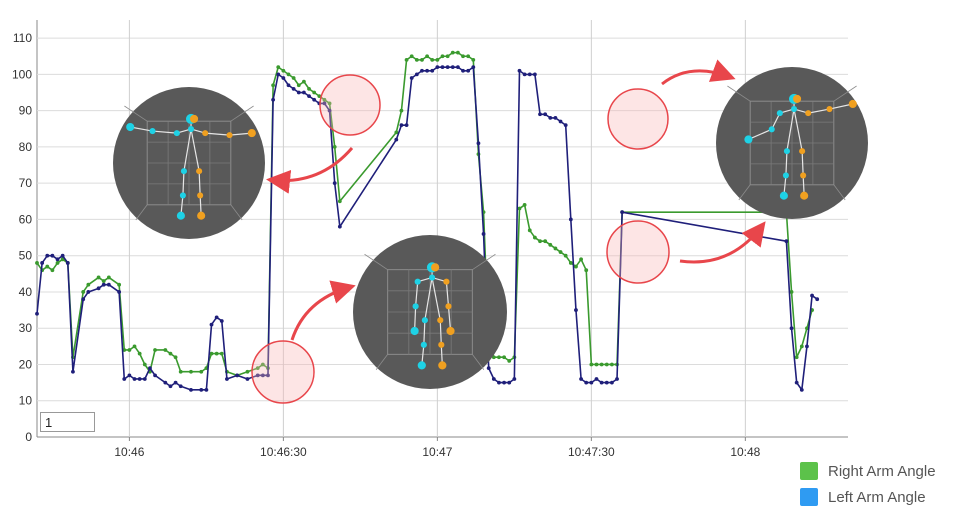 This screenshot has height=515, width=955. I want to click on legend-swatch-left-arm, so click(809, 497).